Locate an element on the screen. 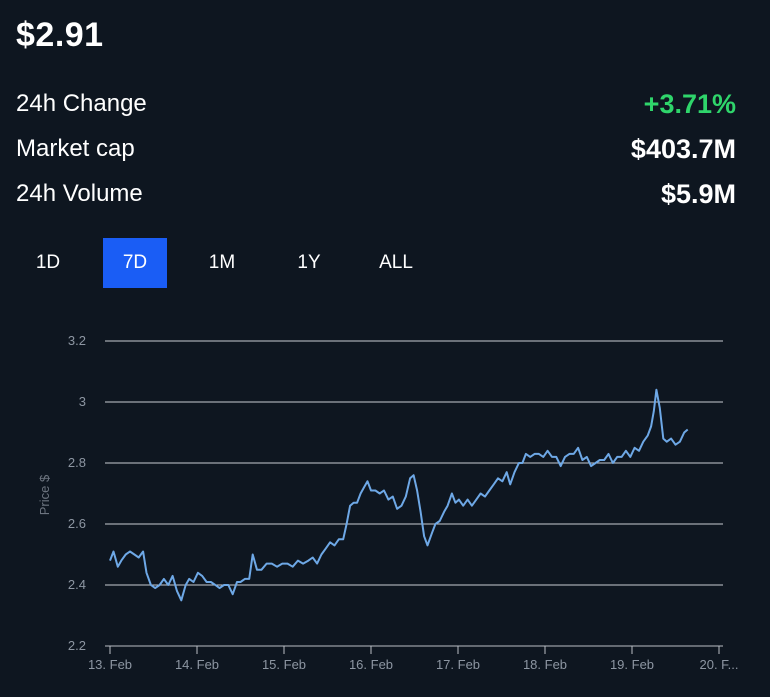 Image resolution: width=770 pixels, height=697 pixels. stat-row-market-cap: Market cap $403.7M is located at coordinates (376, 149).